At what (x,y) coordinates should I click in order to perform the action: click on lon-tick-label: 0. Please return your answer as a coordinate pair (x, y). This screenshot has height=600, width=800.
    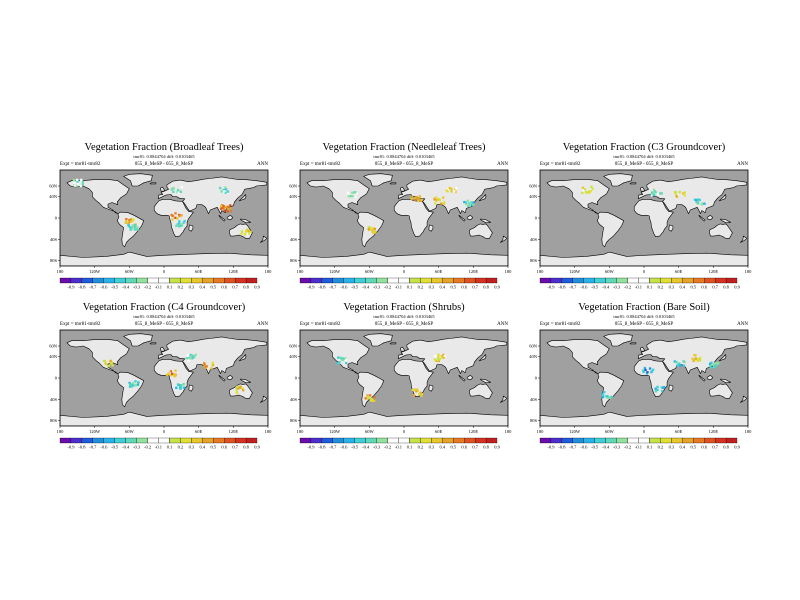
    Looking at the image, I should click on (404, 431).